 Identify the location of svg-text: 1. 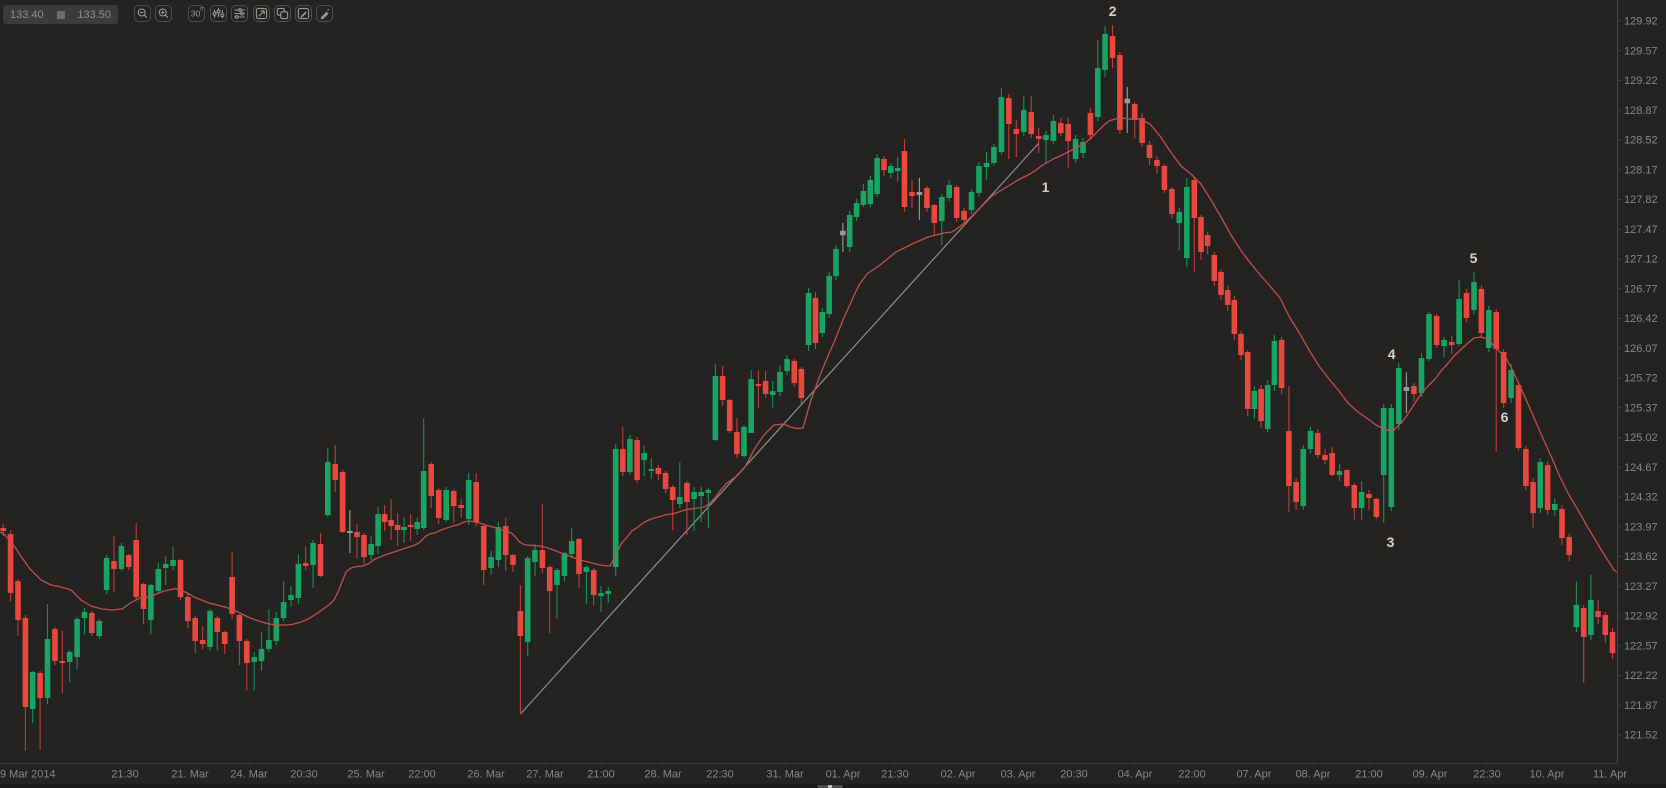
(1046, 187).